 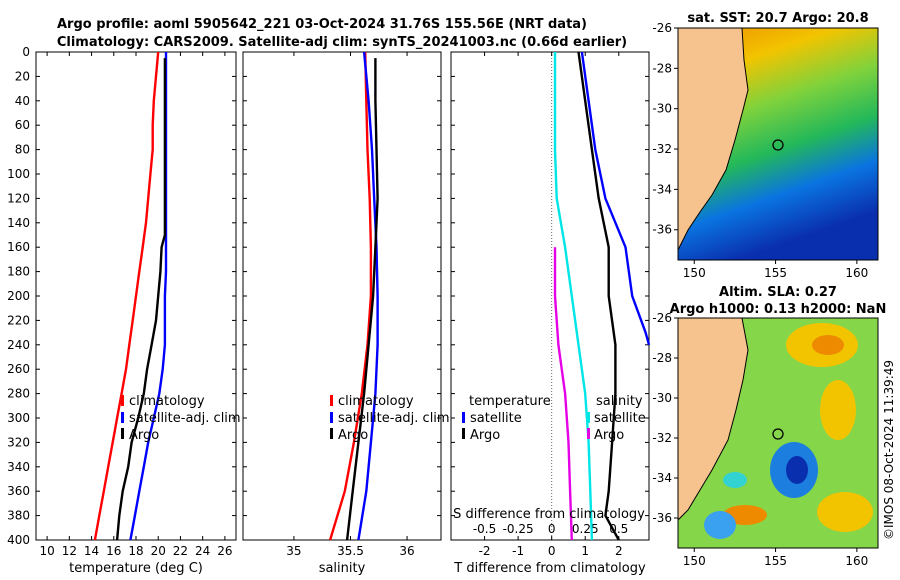 What do you see at coordinates (18, 223) in the screenshot?
I see `y-tick-label: 140` at bounding box center [18, 223].